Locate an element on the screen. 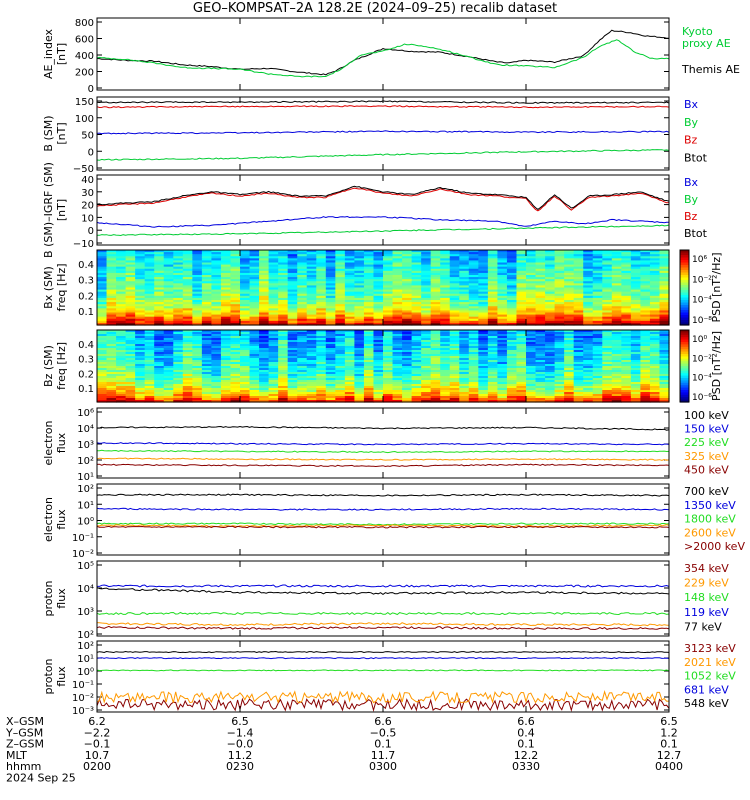  legend-pf1-0: 354 keV is located at coordinates (706, 568).